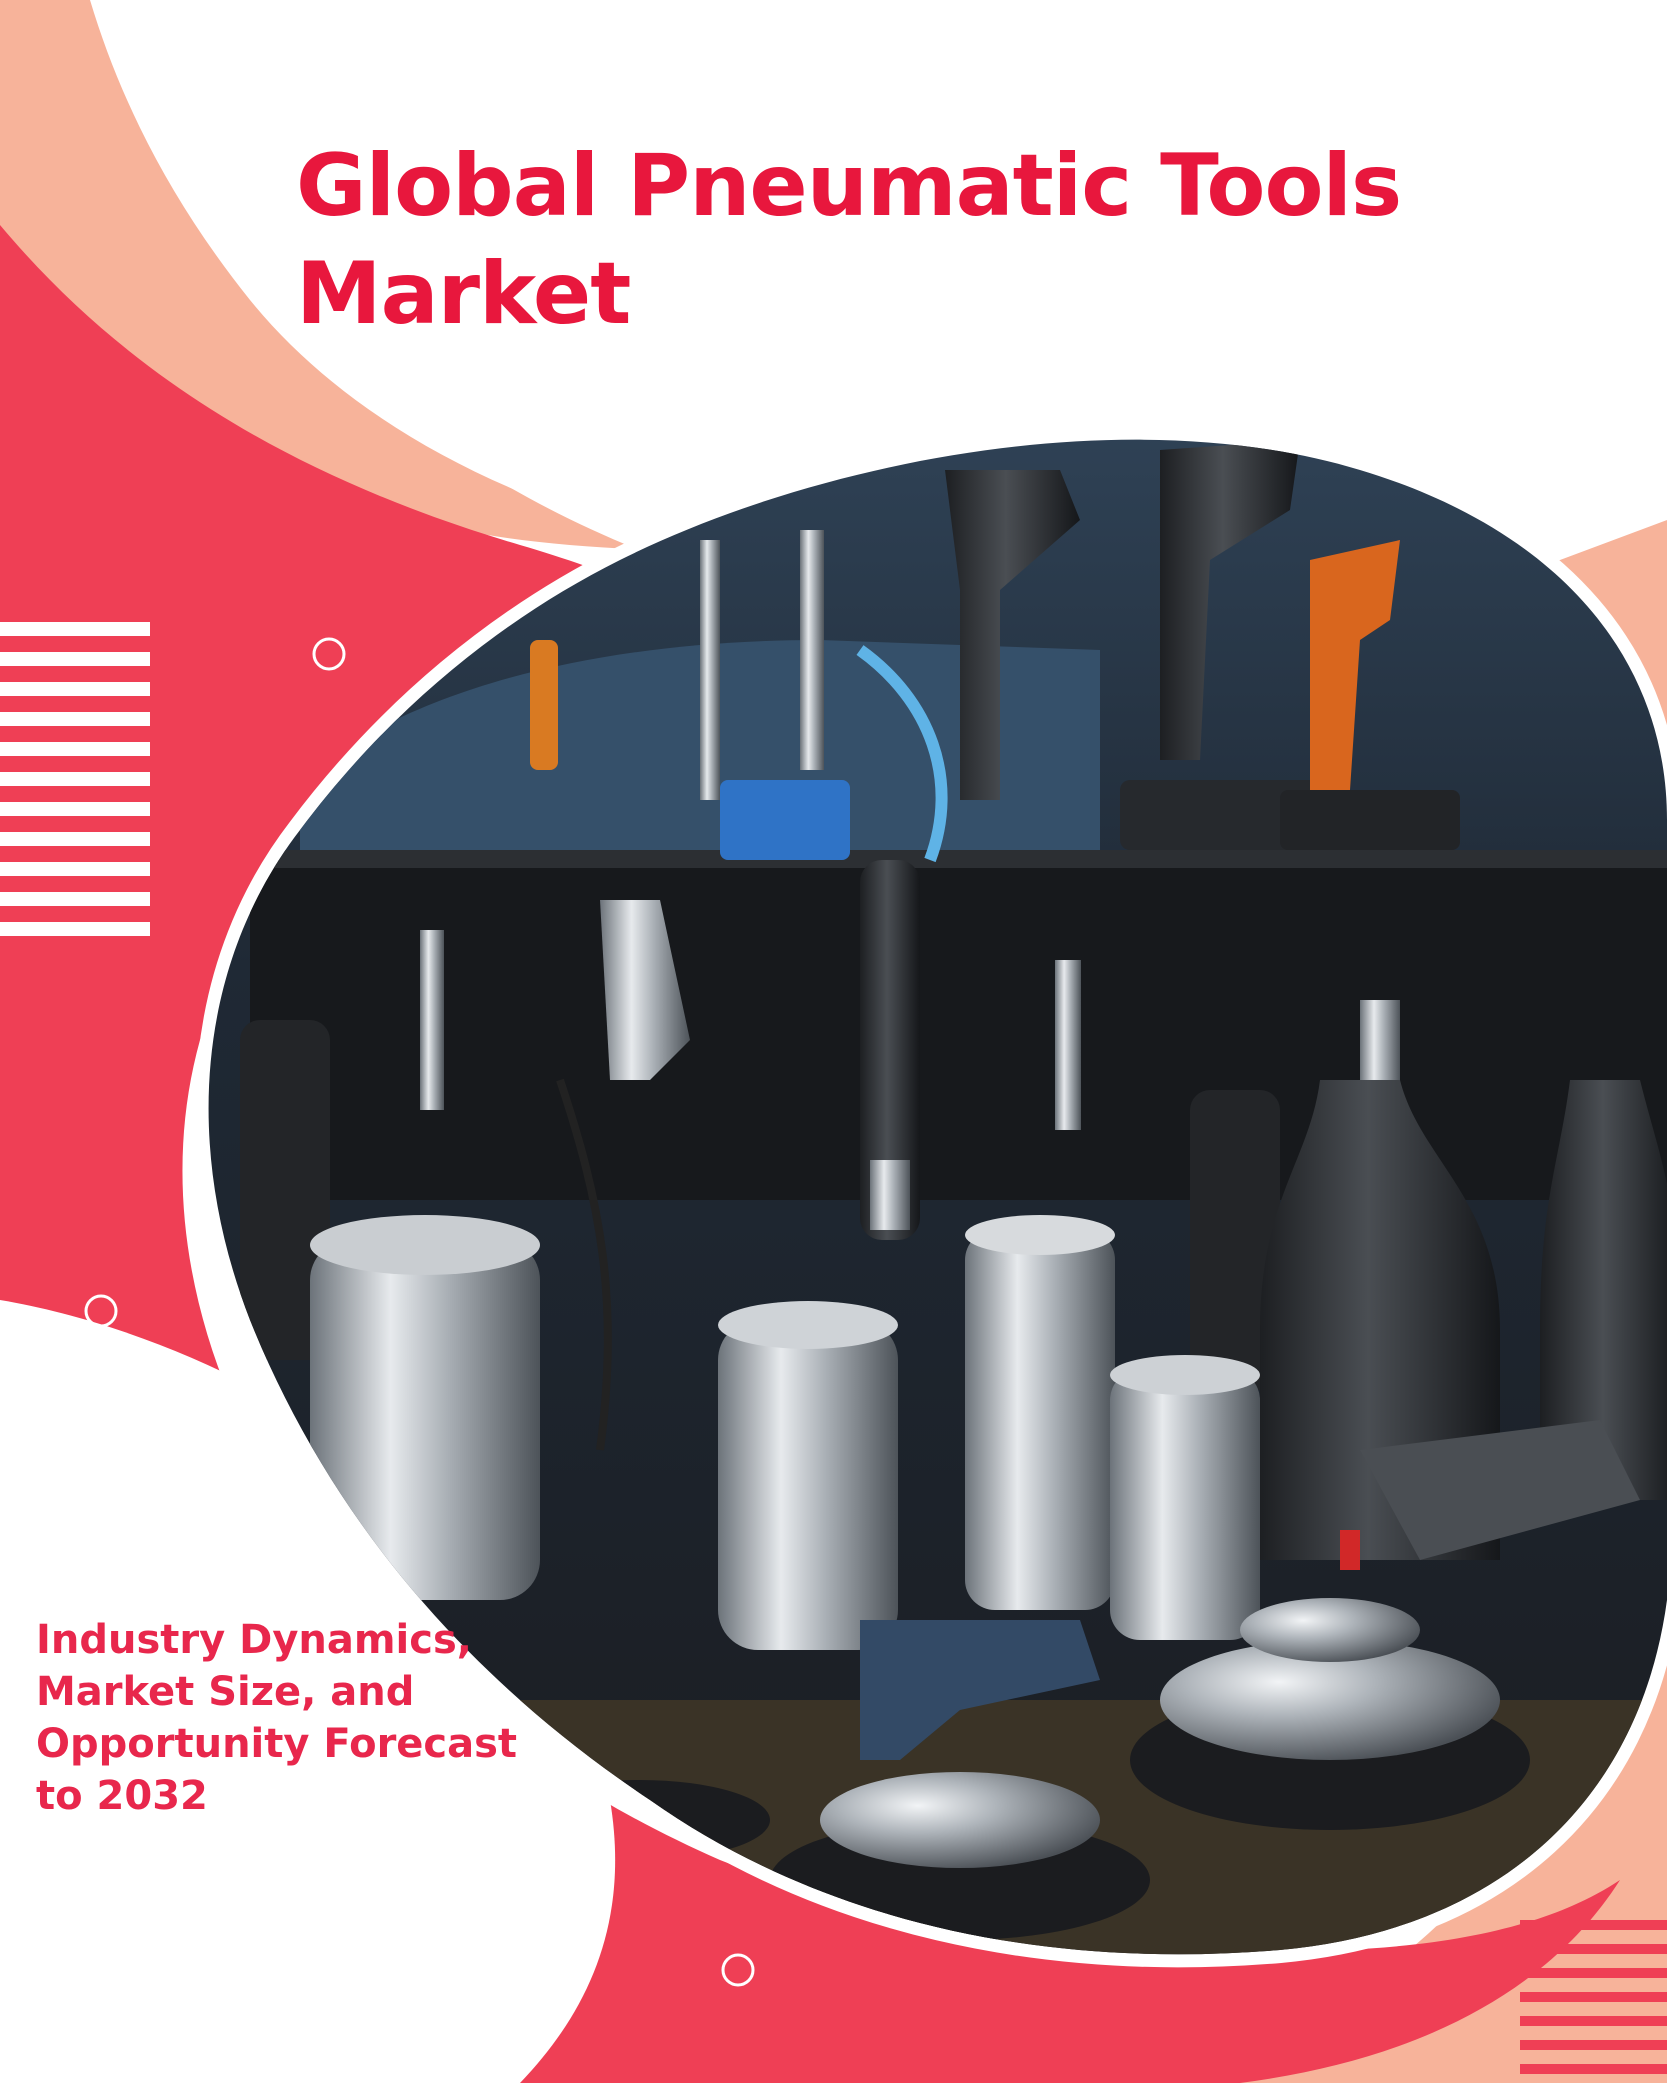 This screenshot has height=2083, width=1667. I want to click on white-lower-left-shape, so click(308, 1691).